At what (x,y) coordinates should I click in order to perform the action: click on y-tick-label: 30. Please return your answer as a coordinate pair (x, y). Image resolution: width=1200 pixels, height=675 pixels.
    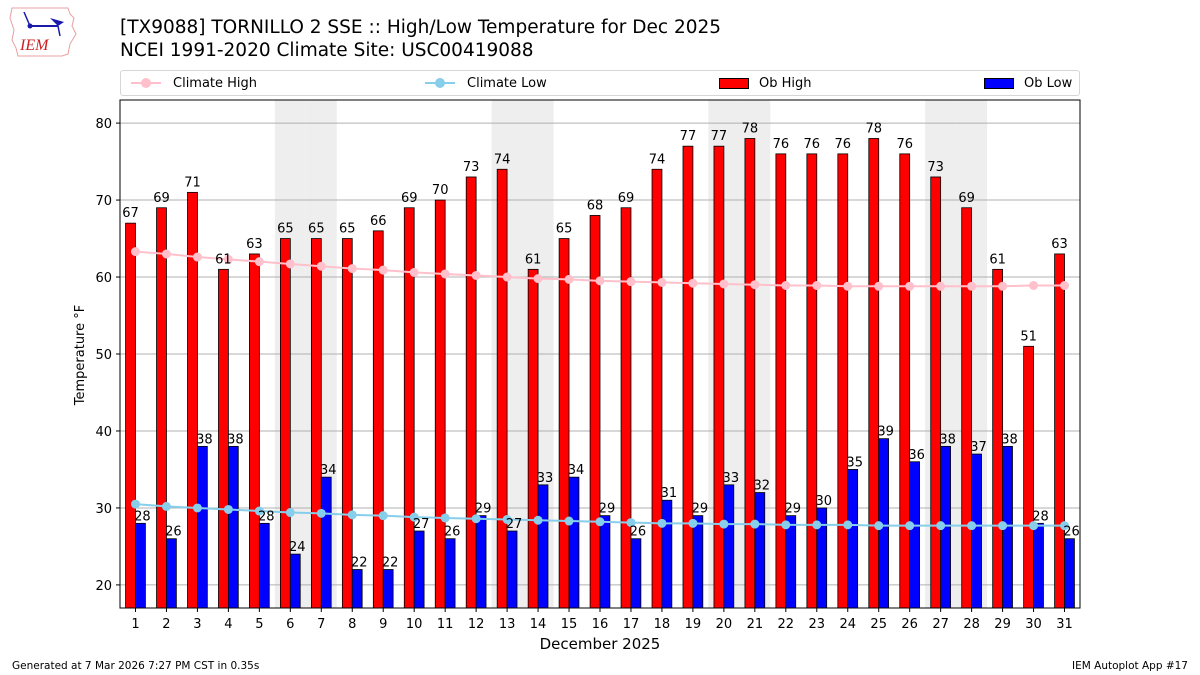
    Looking at the image, I should click on (103, 509).